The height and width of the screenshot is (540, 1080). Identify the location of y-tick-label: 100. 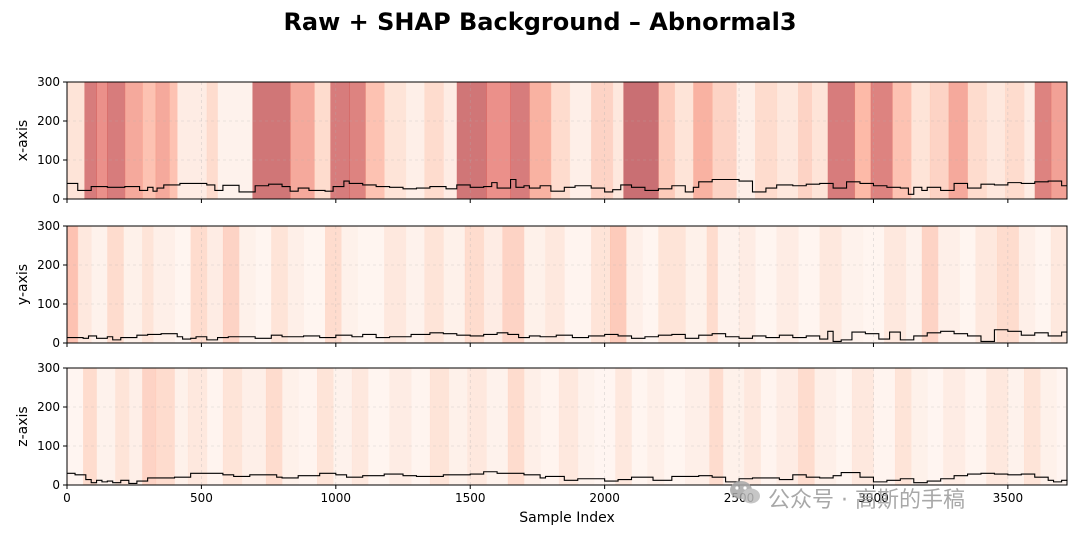
(48, 304).